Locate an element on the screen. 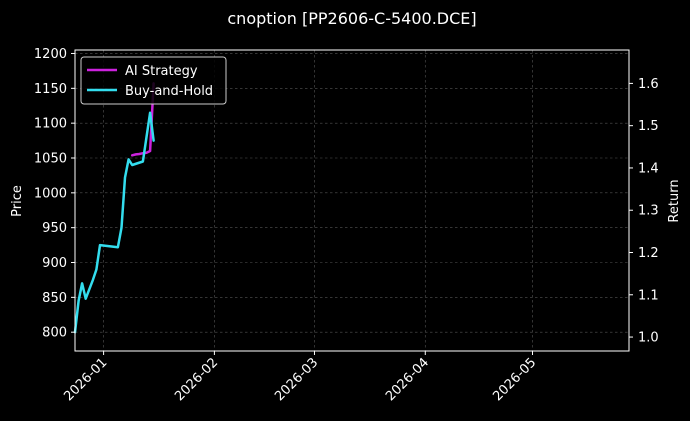 The height and width of the screenshot is (421, 690). legend-box is located at coordinates (153, 80).